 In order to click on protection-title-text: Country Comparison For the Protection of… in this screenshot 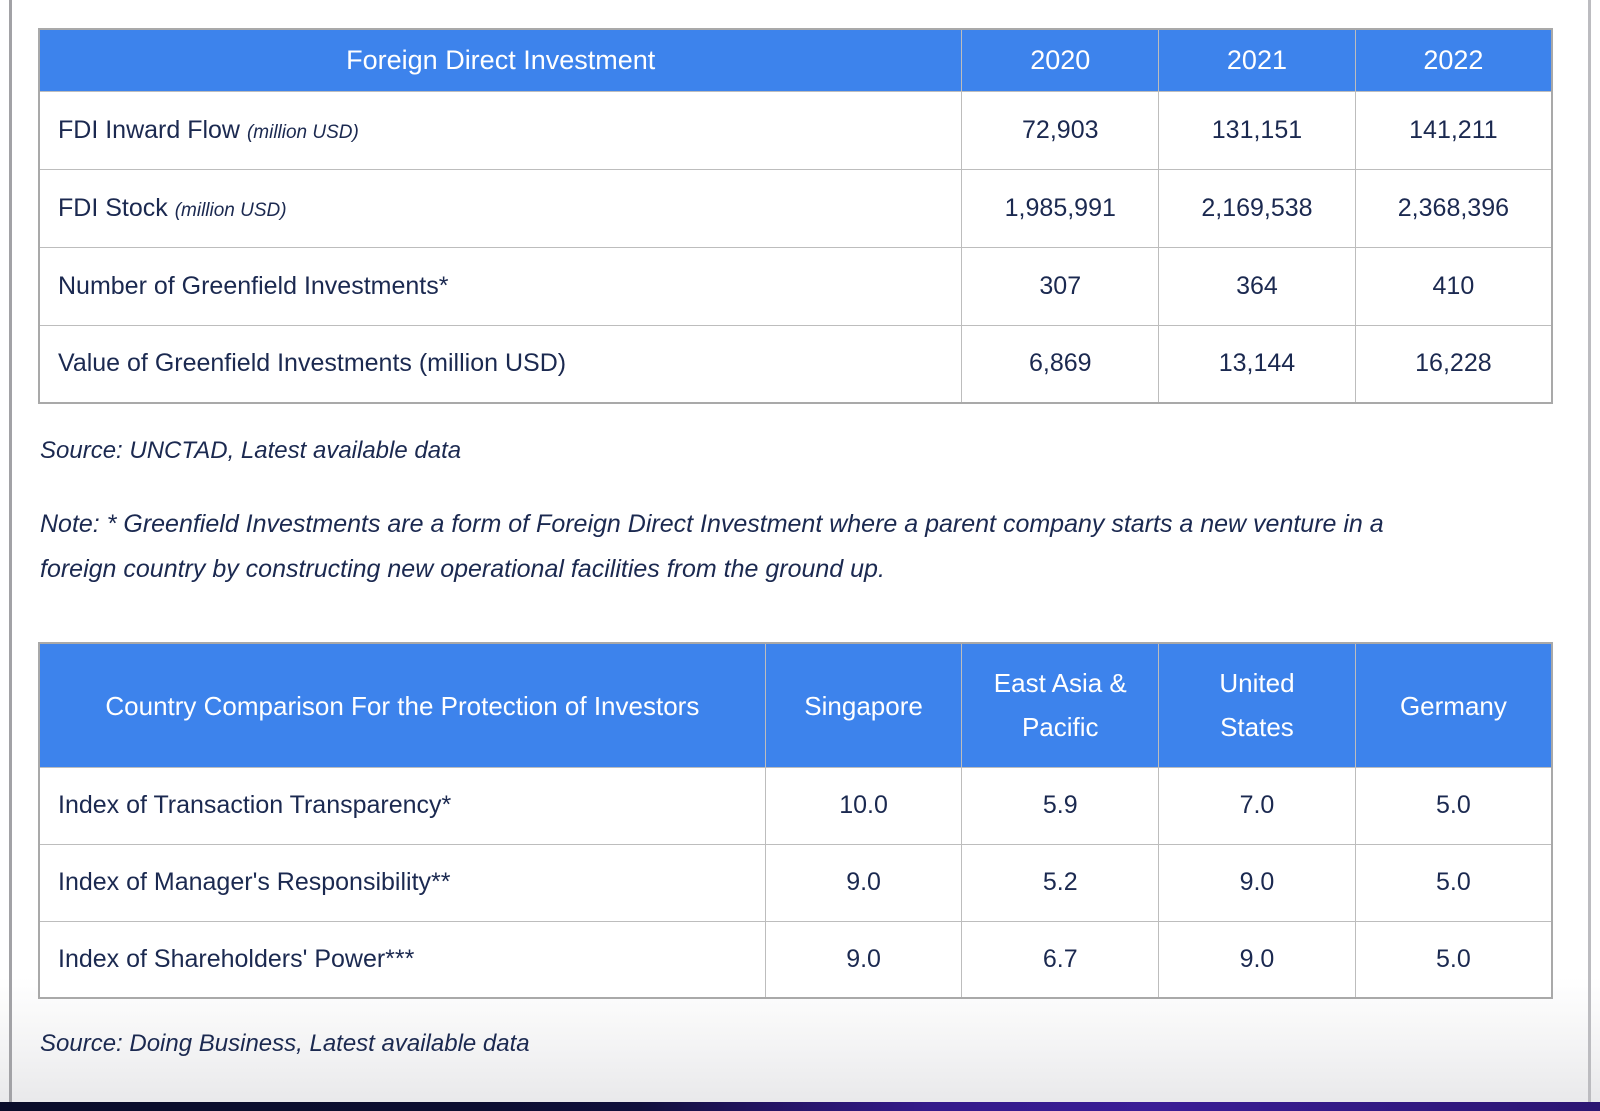, I will do `click(402, 706)`.